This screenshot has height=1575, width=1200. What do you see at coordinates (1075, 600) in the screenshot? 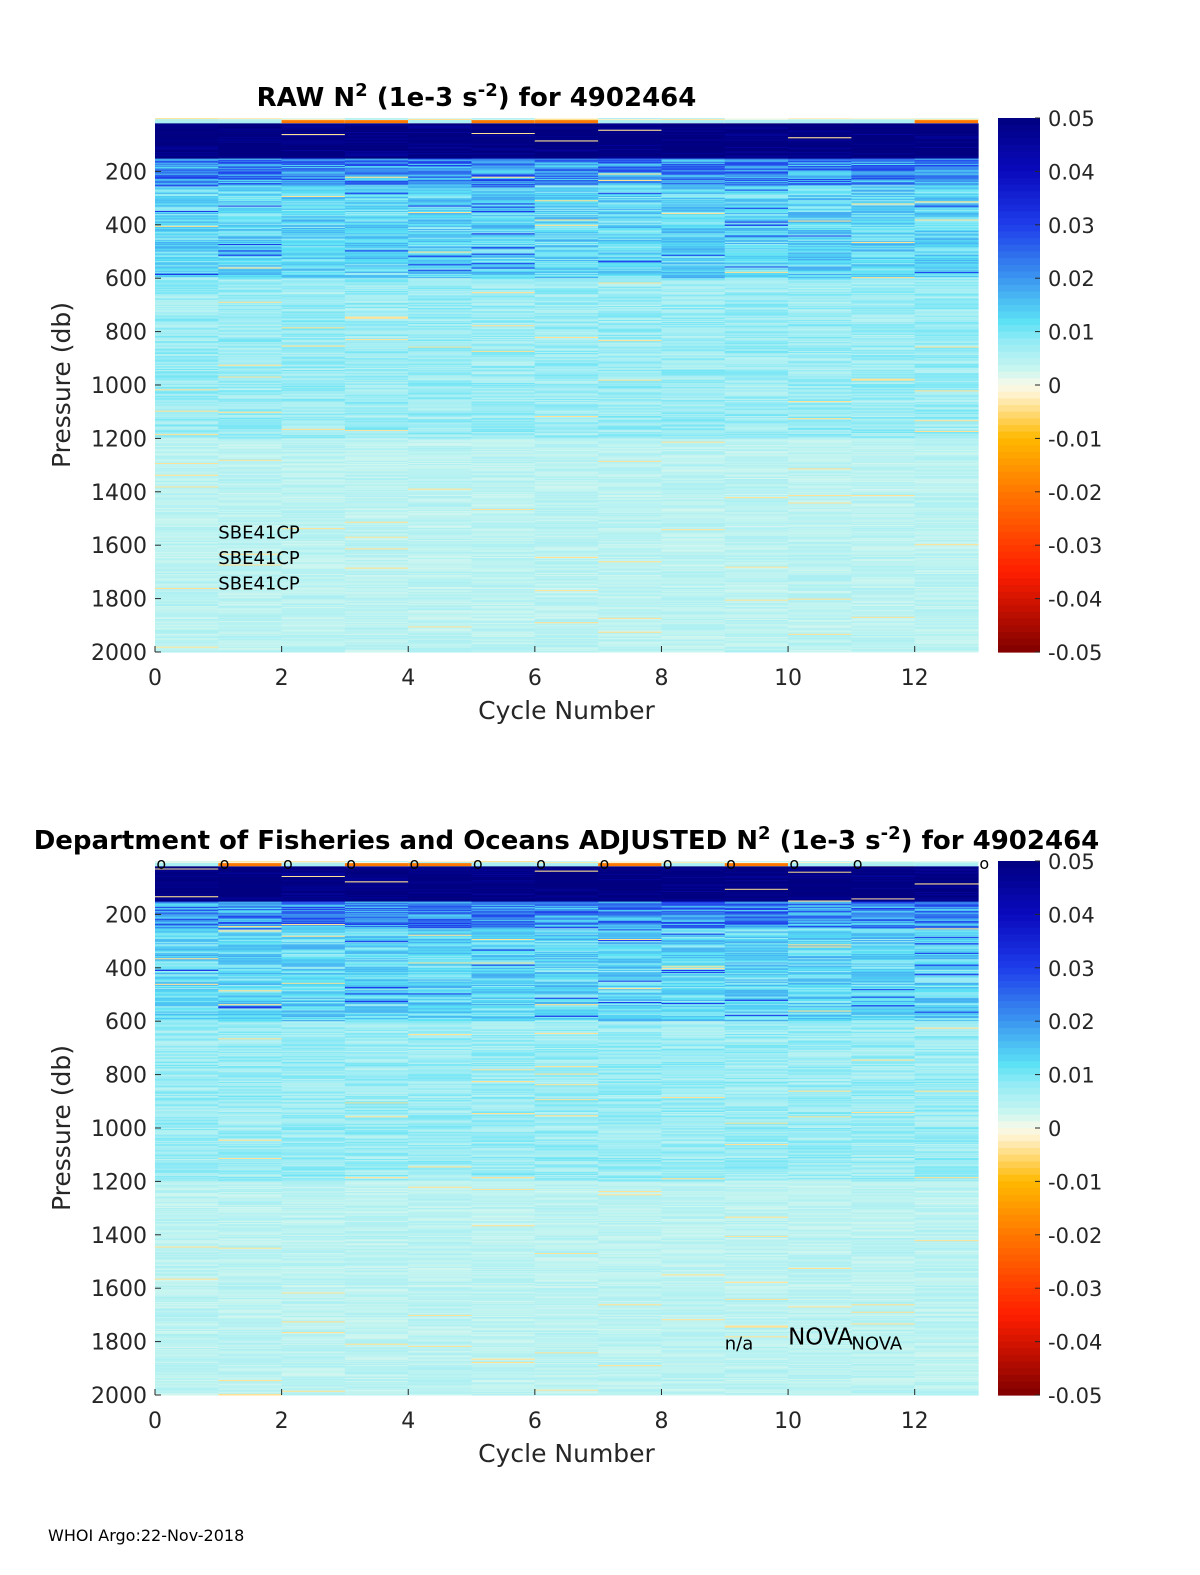
I see `colorbar-tick-label: -0.04` at bounding box center [1075, 600].